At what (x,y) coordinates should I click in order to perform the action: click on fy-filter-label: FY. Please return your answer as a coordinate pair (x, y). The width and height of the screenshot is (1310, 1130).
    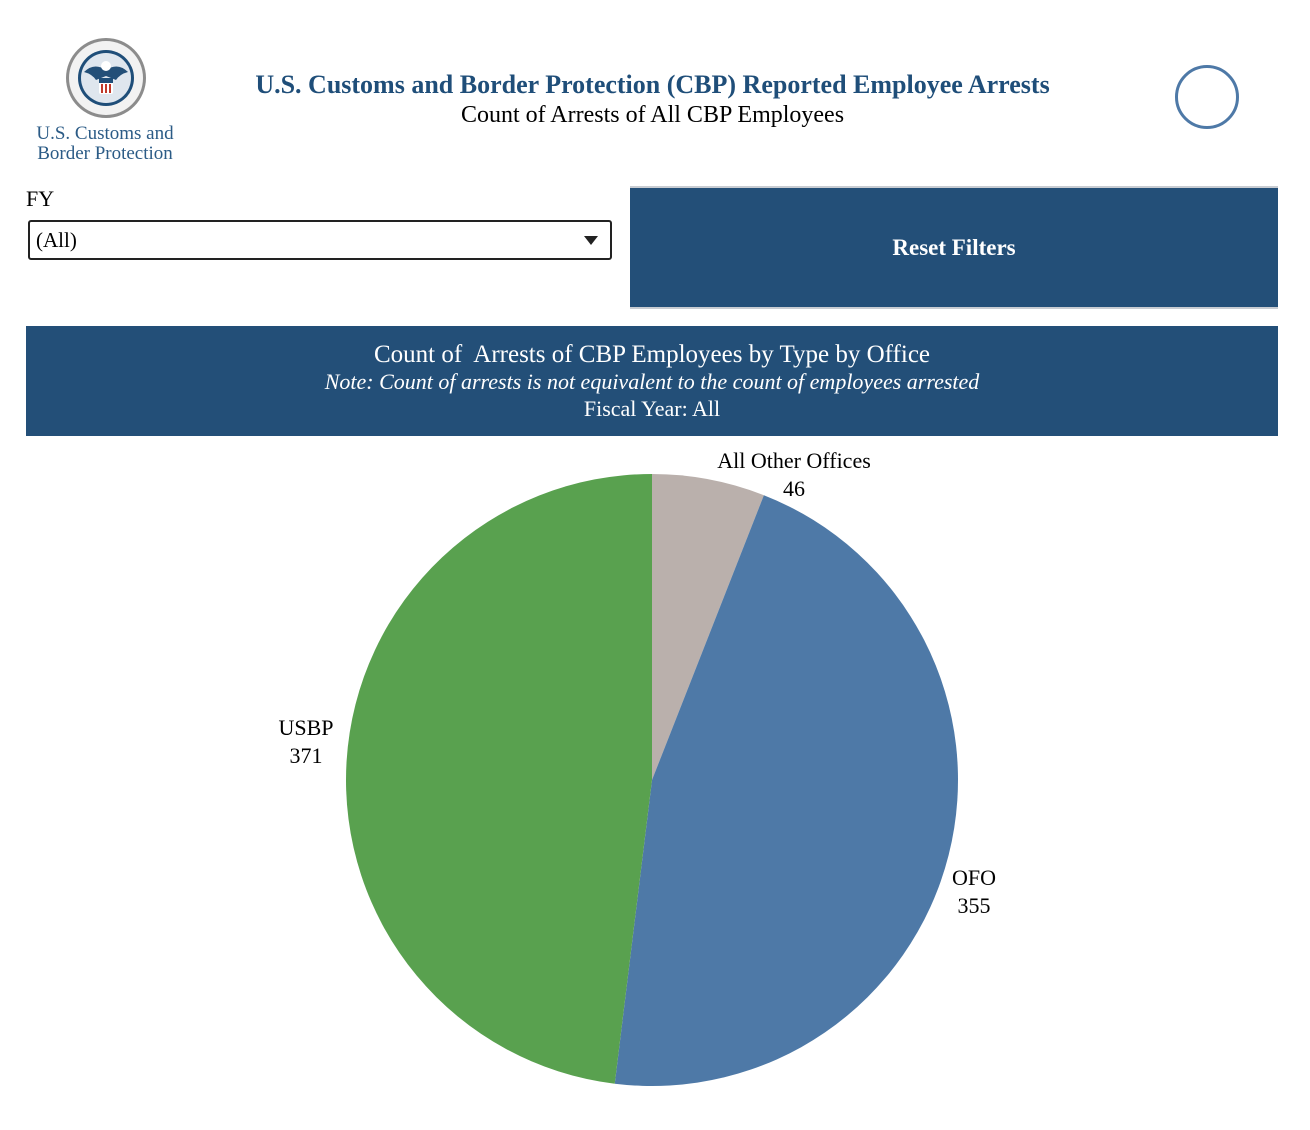
    Looking at the image, I should click on (40, 198).